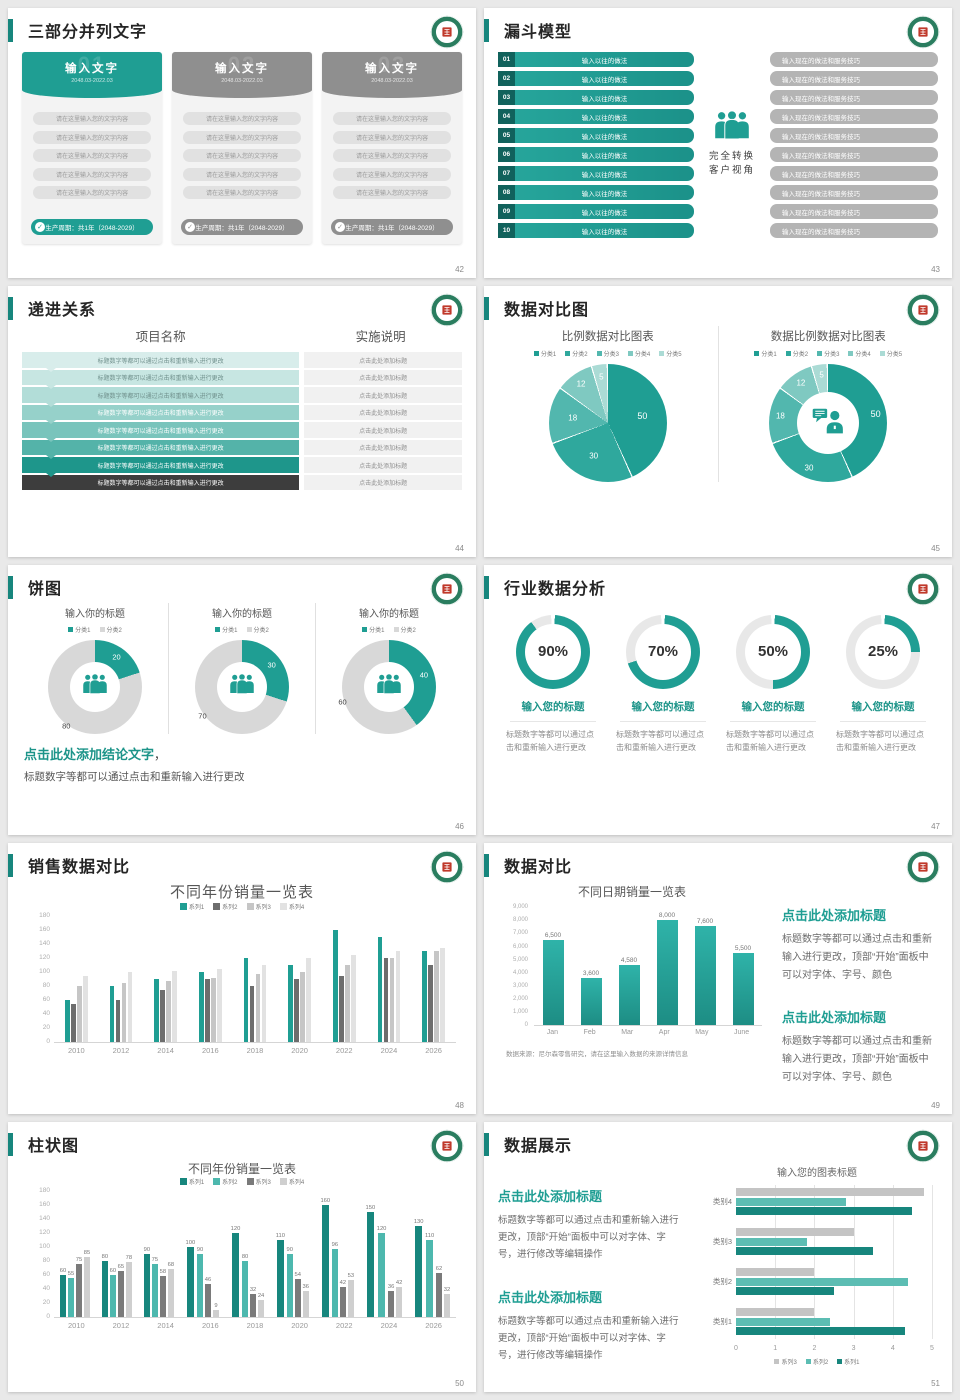 The width and height of the screenshot is (960, 1400). I want to click on page-number: 51, so click(935, 1383).